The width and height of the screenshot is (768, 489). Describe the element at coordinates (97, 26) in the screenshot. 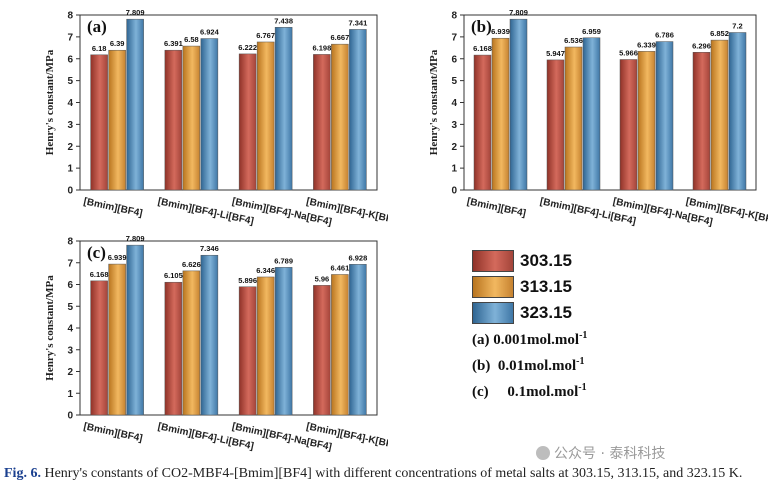

I see `panel-label: (a)` at that location.